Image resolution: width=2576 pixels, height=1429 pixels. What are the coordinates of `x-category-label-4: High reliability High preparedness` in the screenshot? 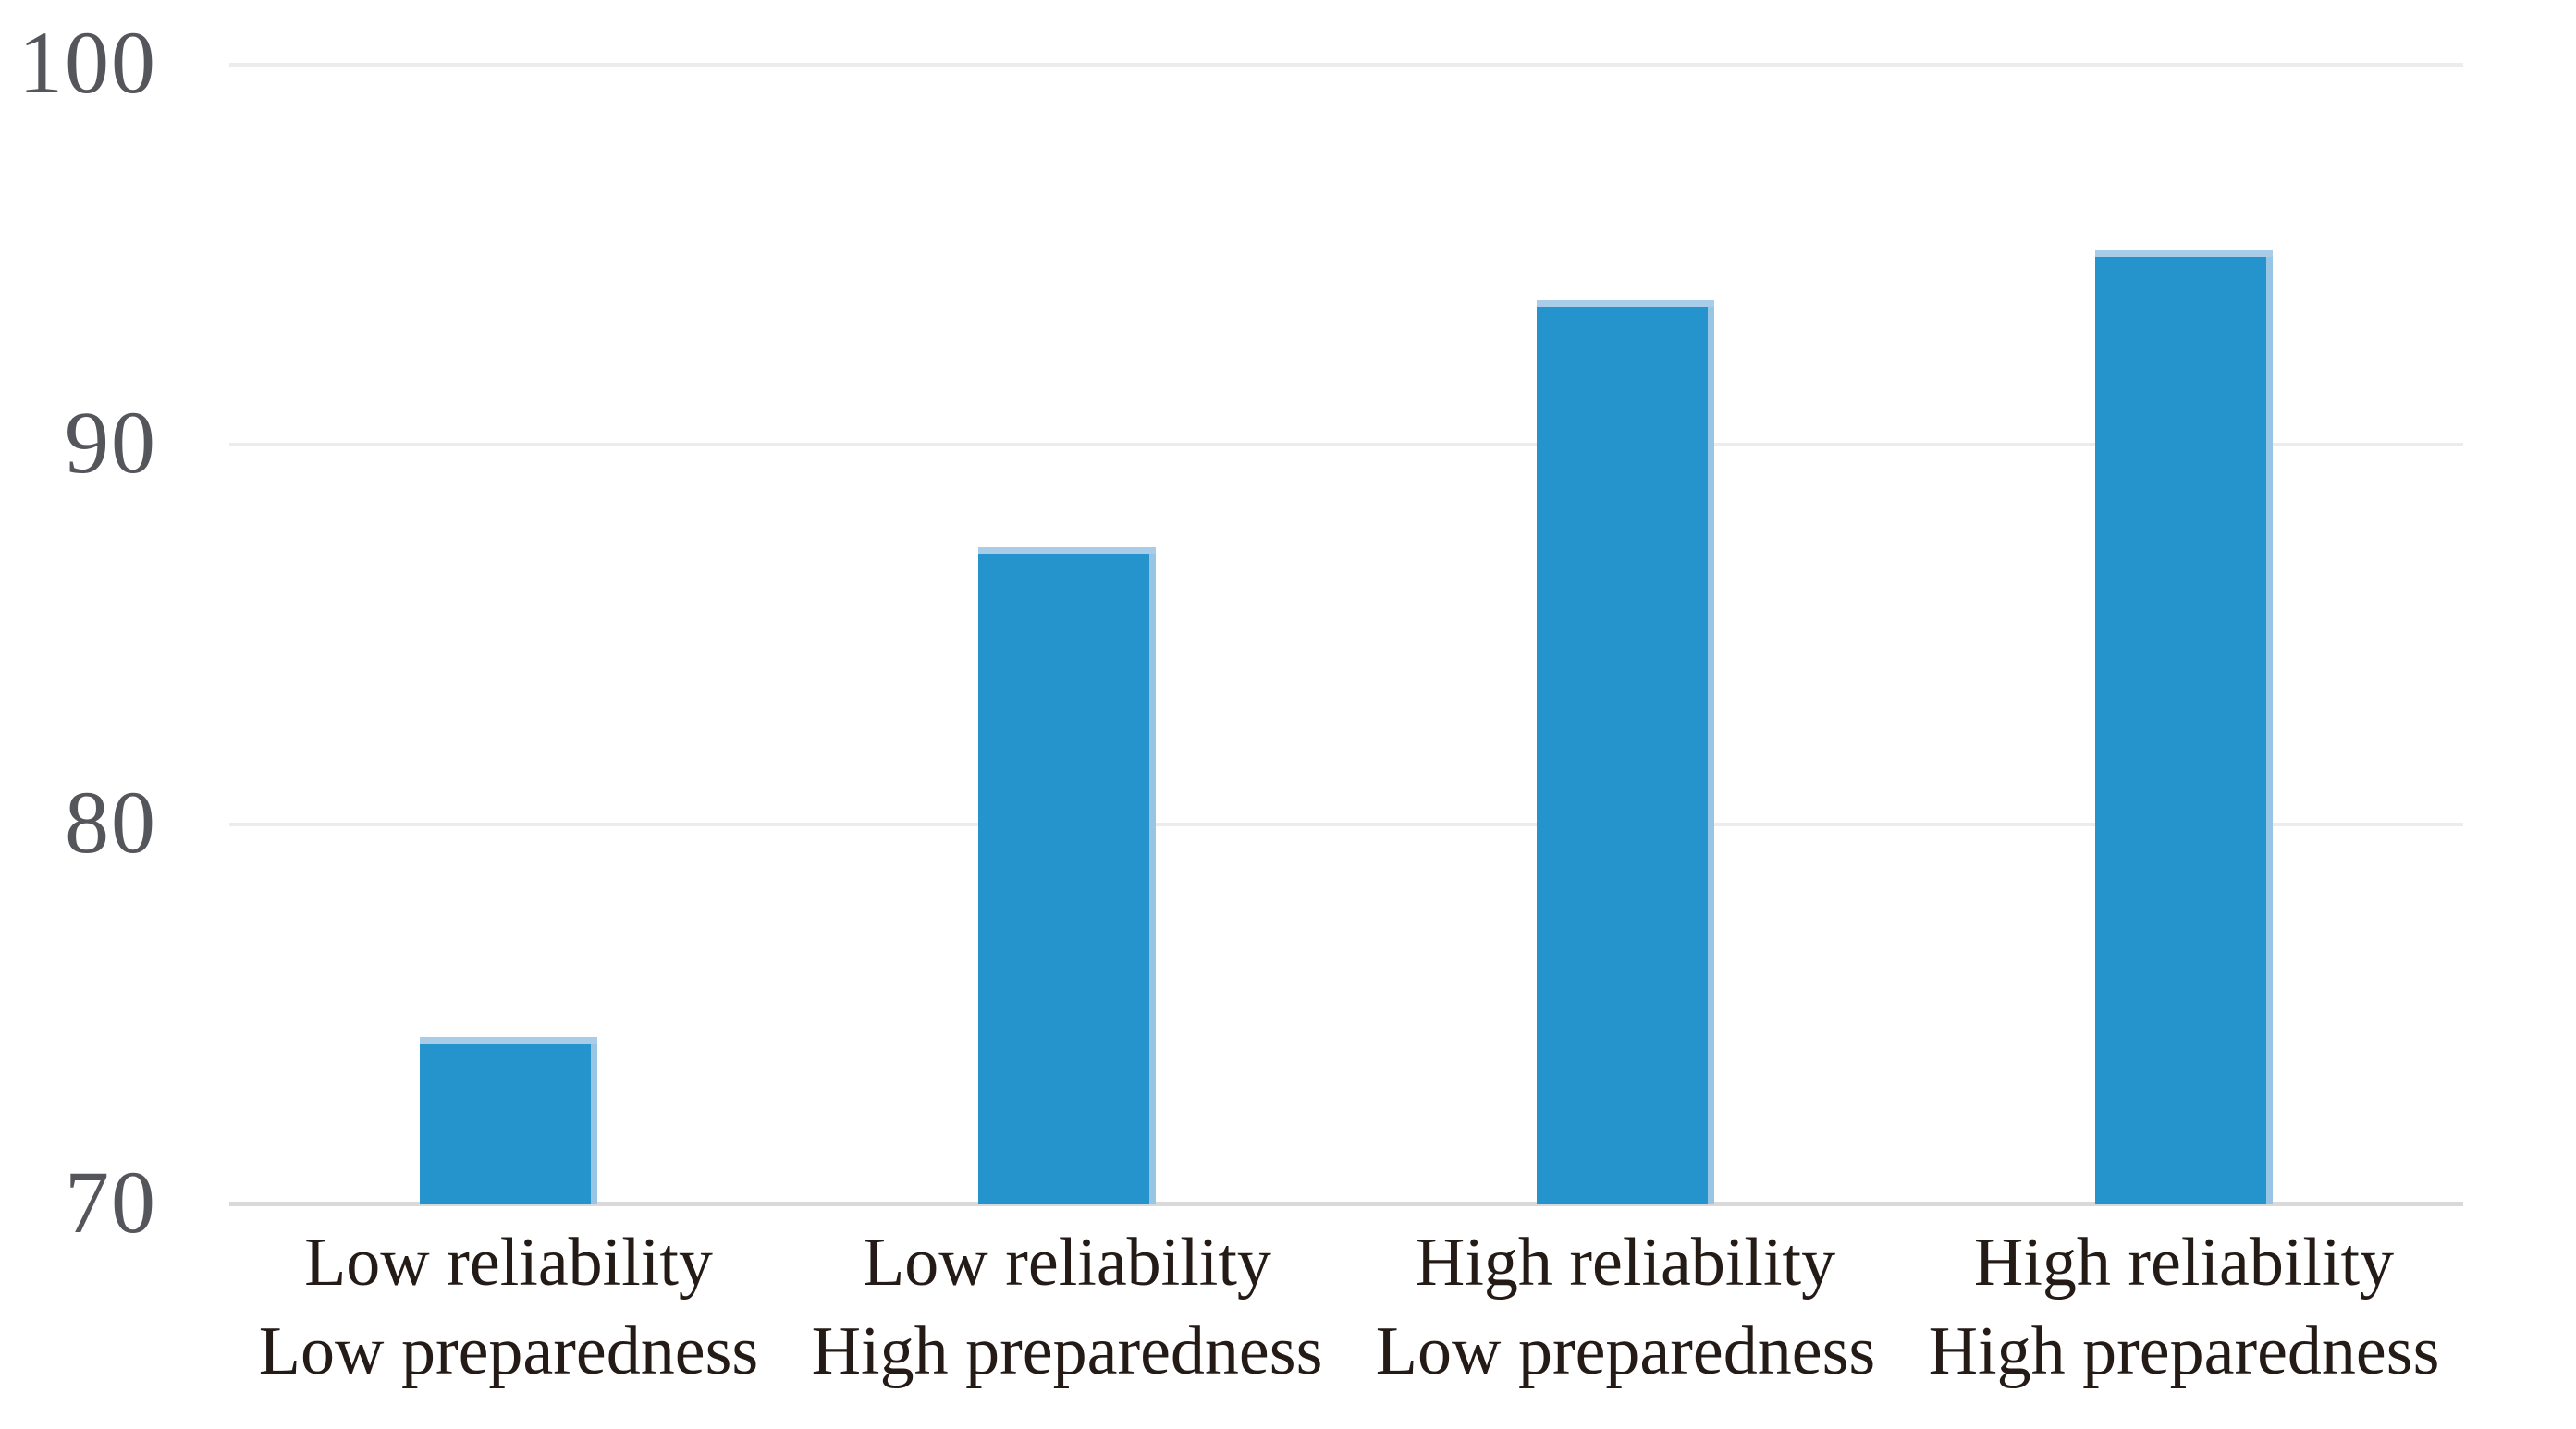 It's located at (2184, 1307).